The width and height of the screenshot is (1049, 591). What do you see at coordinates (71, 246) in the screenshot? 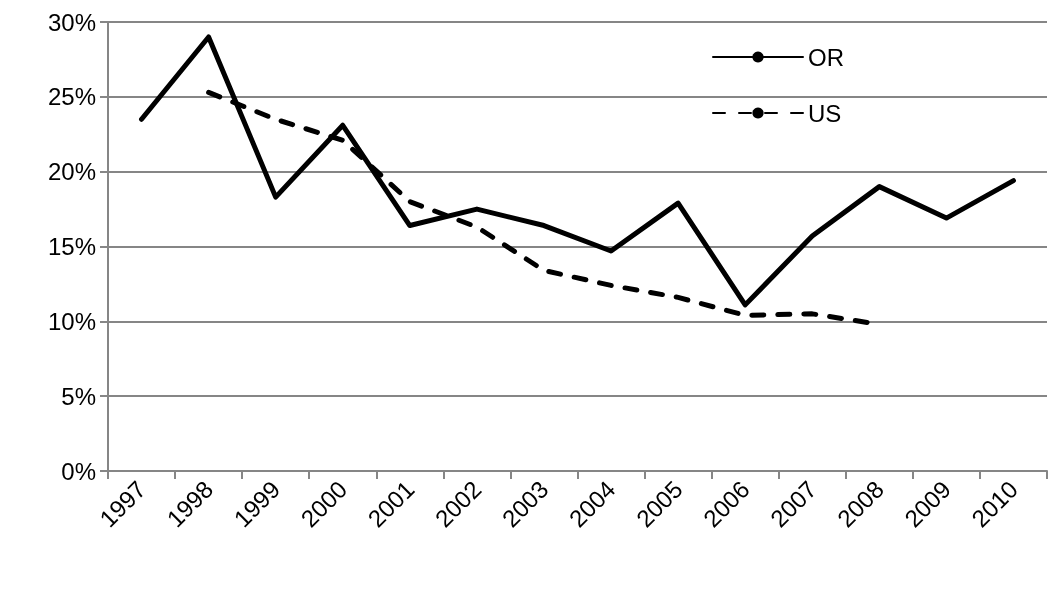
I see `y-tick-label: 15%` at bounding box center [71, 246].